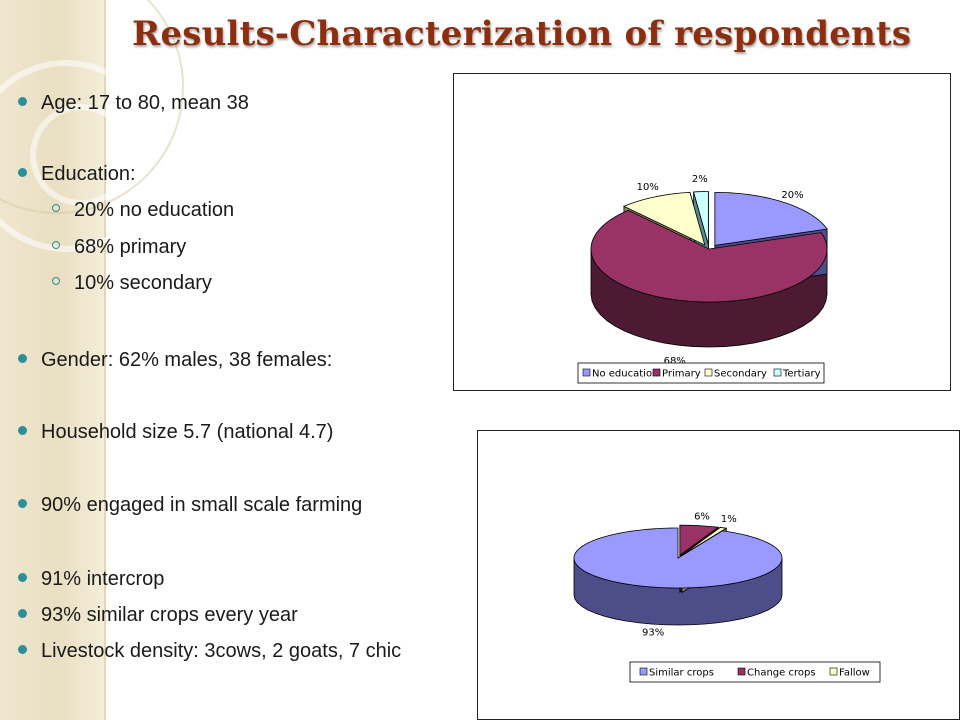 The width and height of the screenshot is (960, 720). What do you see at coordinates (678, 558) in the screenshot?
I see `pie-slice-similar-crops` at bounding box center [678, 558].